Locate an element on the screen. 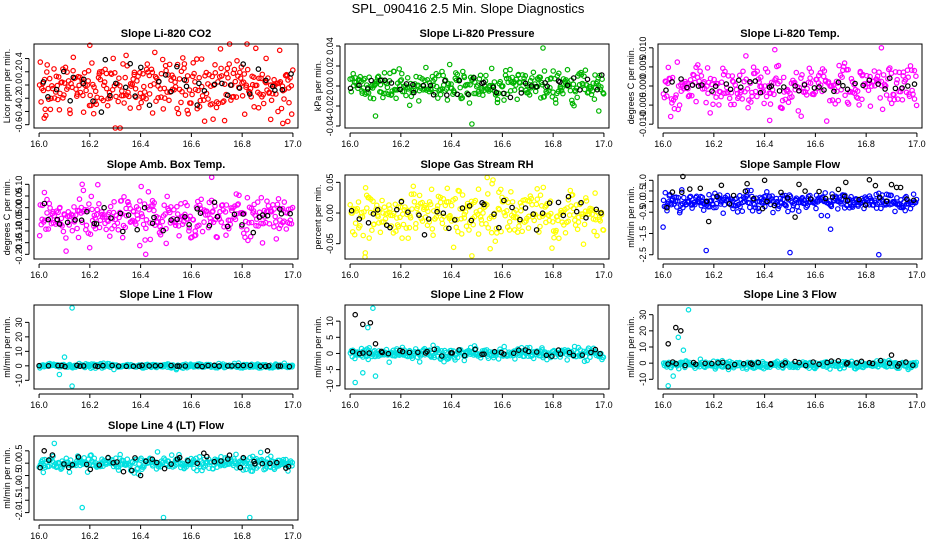 The height and width of the screenshot is (540, 936). series-averages is located at coordinates (164, 463).